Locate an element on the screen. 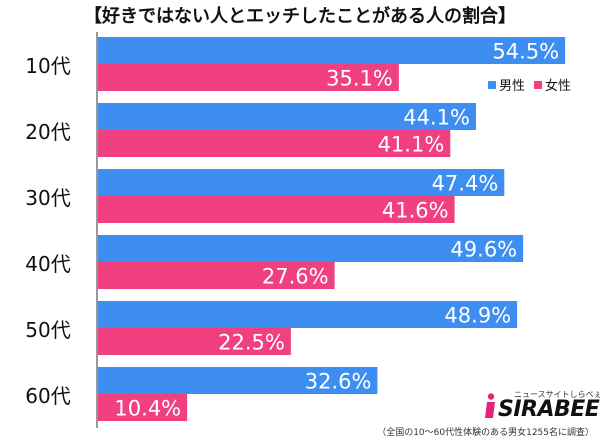 Image resolution: width=600 pixels, height=439 pixels. data-label-male-1: 44.1% is located at coordinates (436, 118).